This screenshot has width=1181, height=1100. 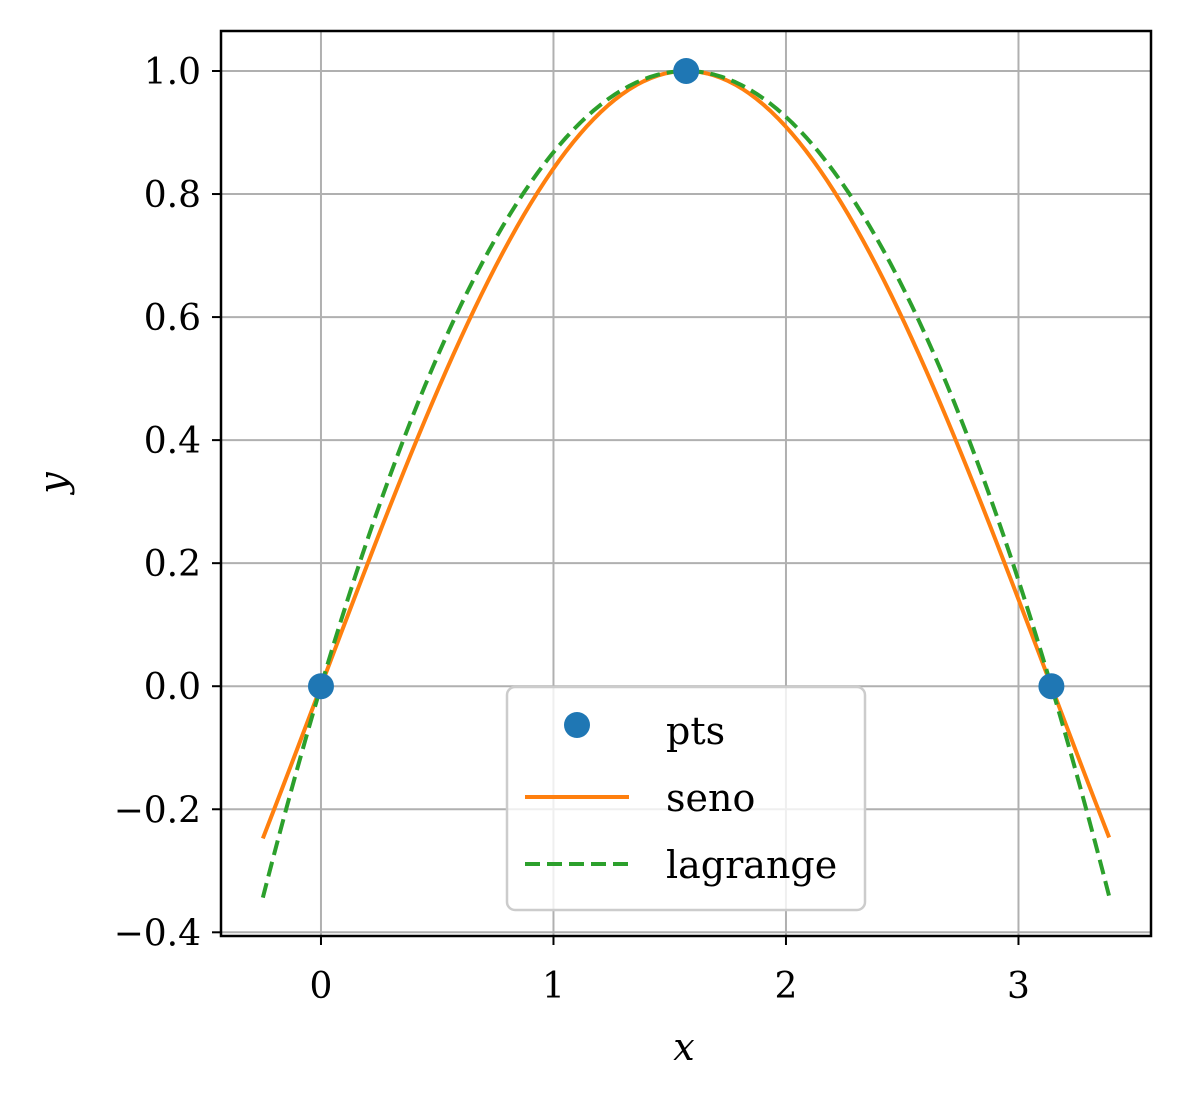 What do you see at coordinates (172, 195) in the screenshot?
I see `y-tick-label: 0.8` at bounding box center [172, 195].